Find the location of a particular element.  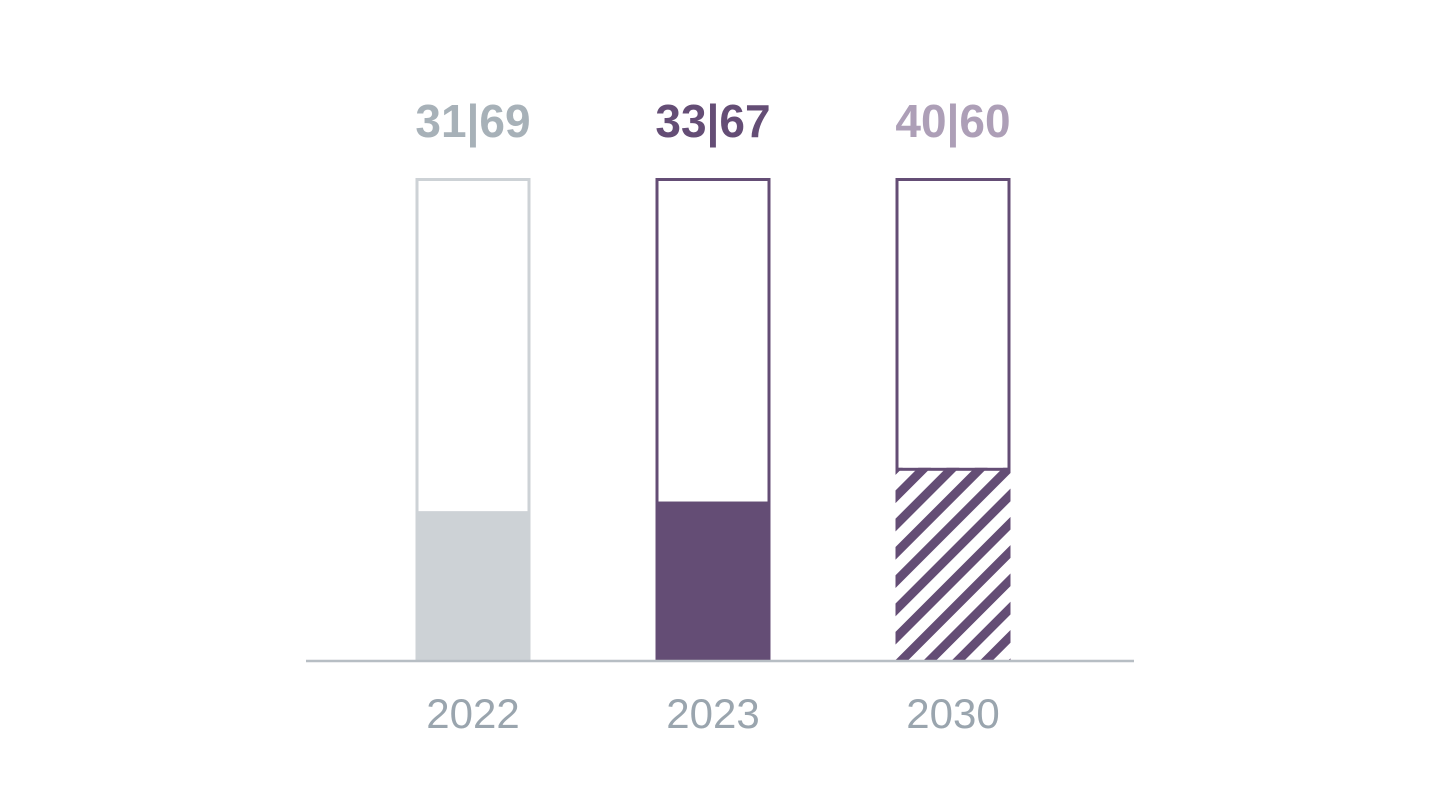

x-tick-label-2023: 2023 is located at coordinates (712, 713).